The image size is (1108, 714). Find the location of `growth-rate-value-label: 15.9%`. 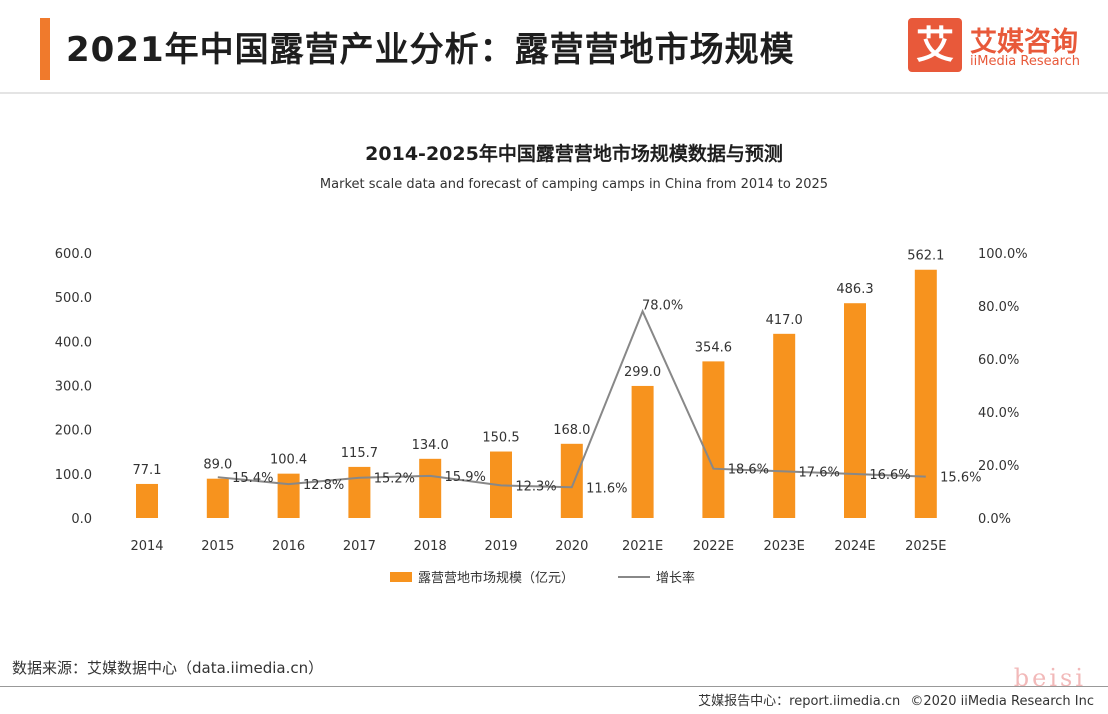

growth-rate-value-label: 15.9% is located at coordinates (465, 477).